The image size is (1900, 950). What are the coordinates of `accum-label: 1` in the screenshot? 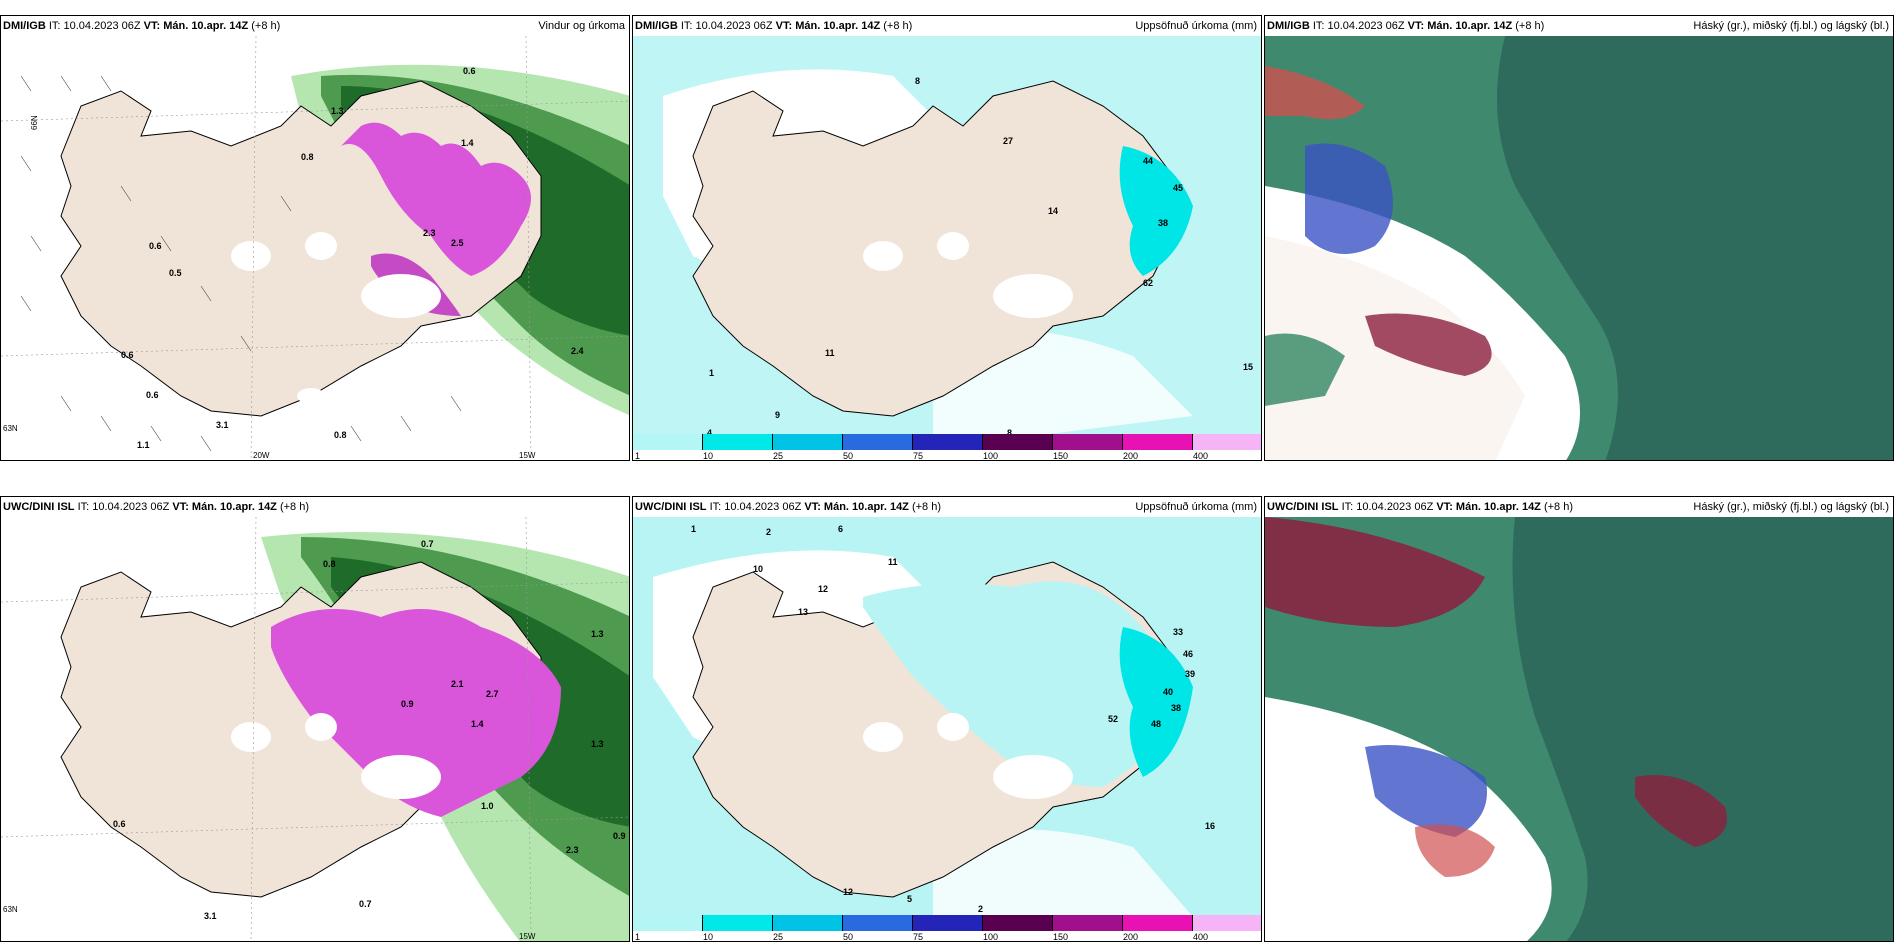 It's located at (711, 373).